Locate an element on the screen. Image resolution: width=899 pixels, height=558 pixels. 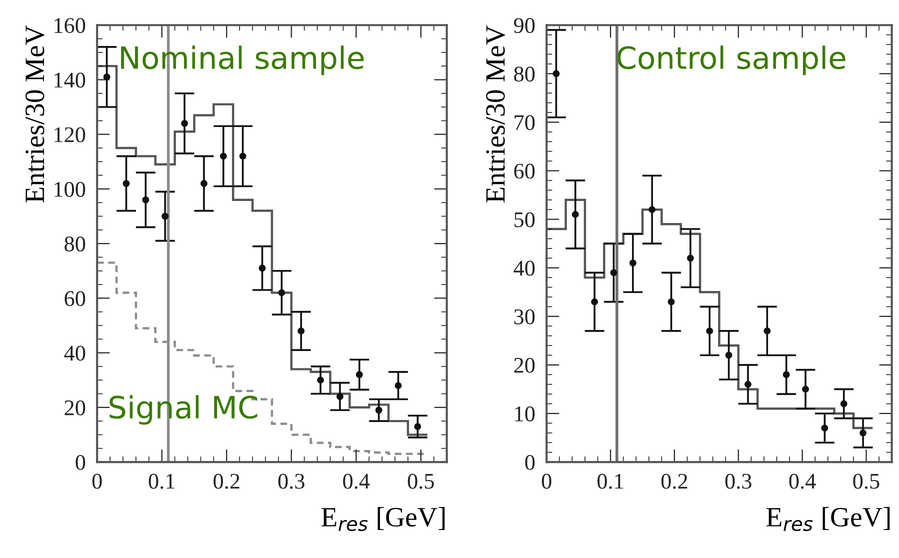
annotation: Nominal sample is located at coordinates (242, 61).